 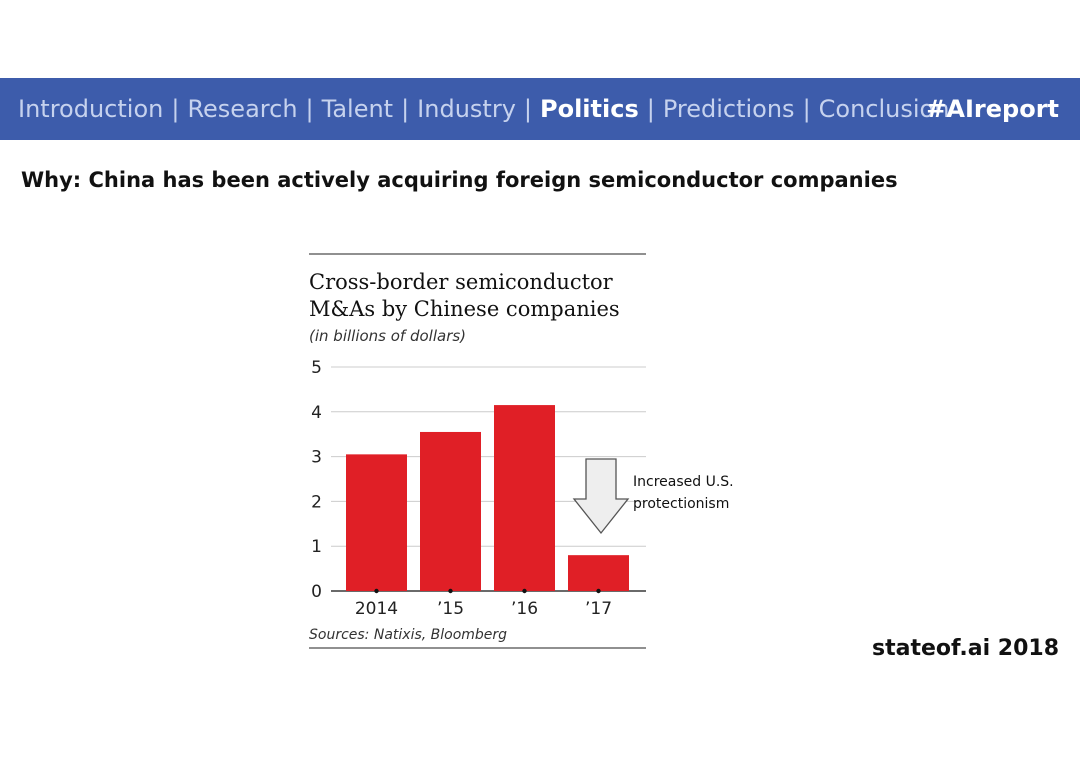 What do you see at coordinates (461, 282) in the screenshot?
I see `chart-title-line-1: Cross-border semiconductor` at bounding box center [461, 282].